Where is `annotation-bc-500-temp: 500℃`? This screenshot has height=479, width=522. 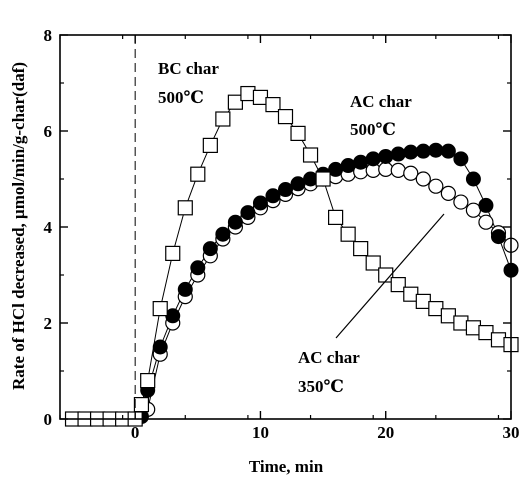 annotation-bc-500-temp: 500℃ is located at coordinates (181, 97).